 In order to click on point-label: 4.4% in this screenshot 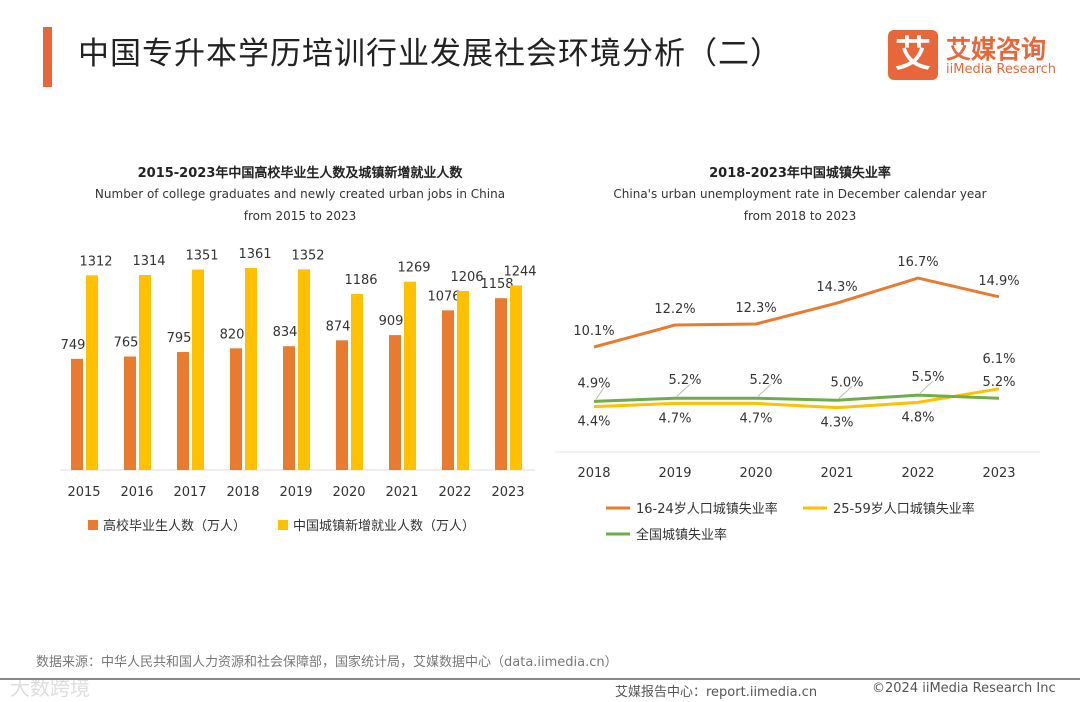, I will do `click(593, 422)`.